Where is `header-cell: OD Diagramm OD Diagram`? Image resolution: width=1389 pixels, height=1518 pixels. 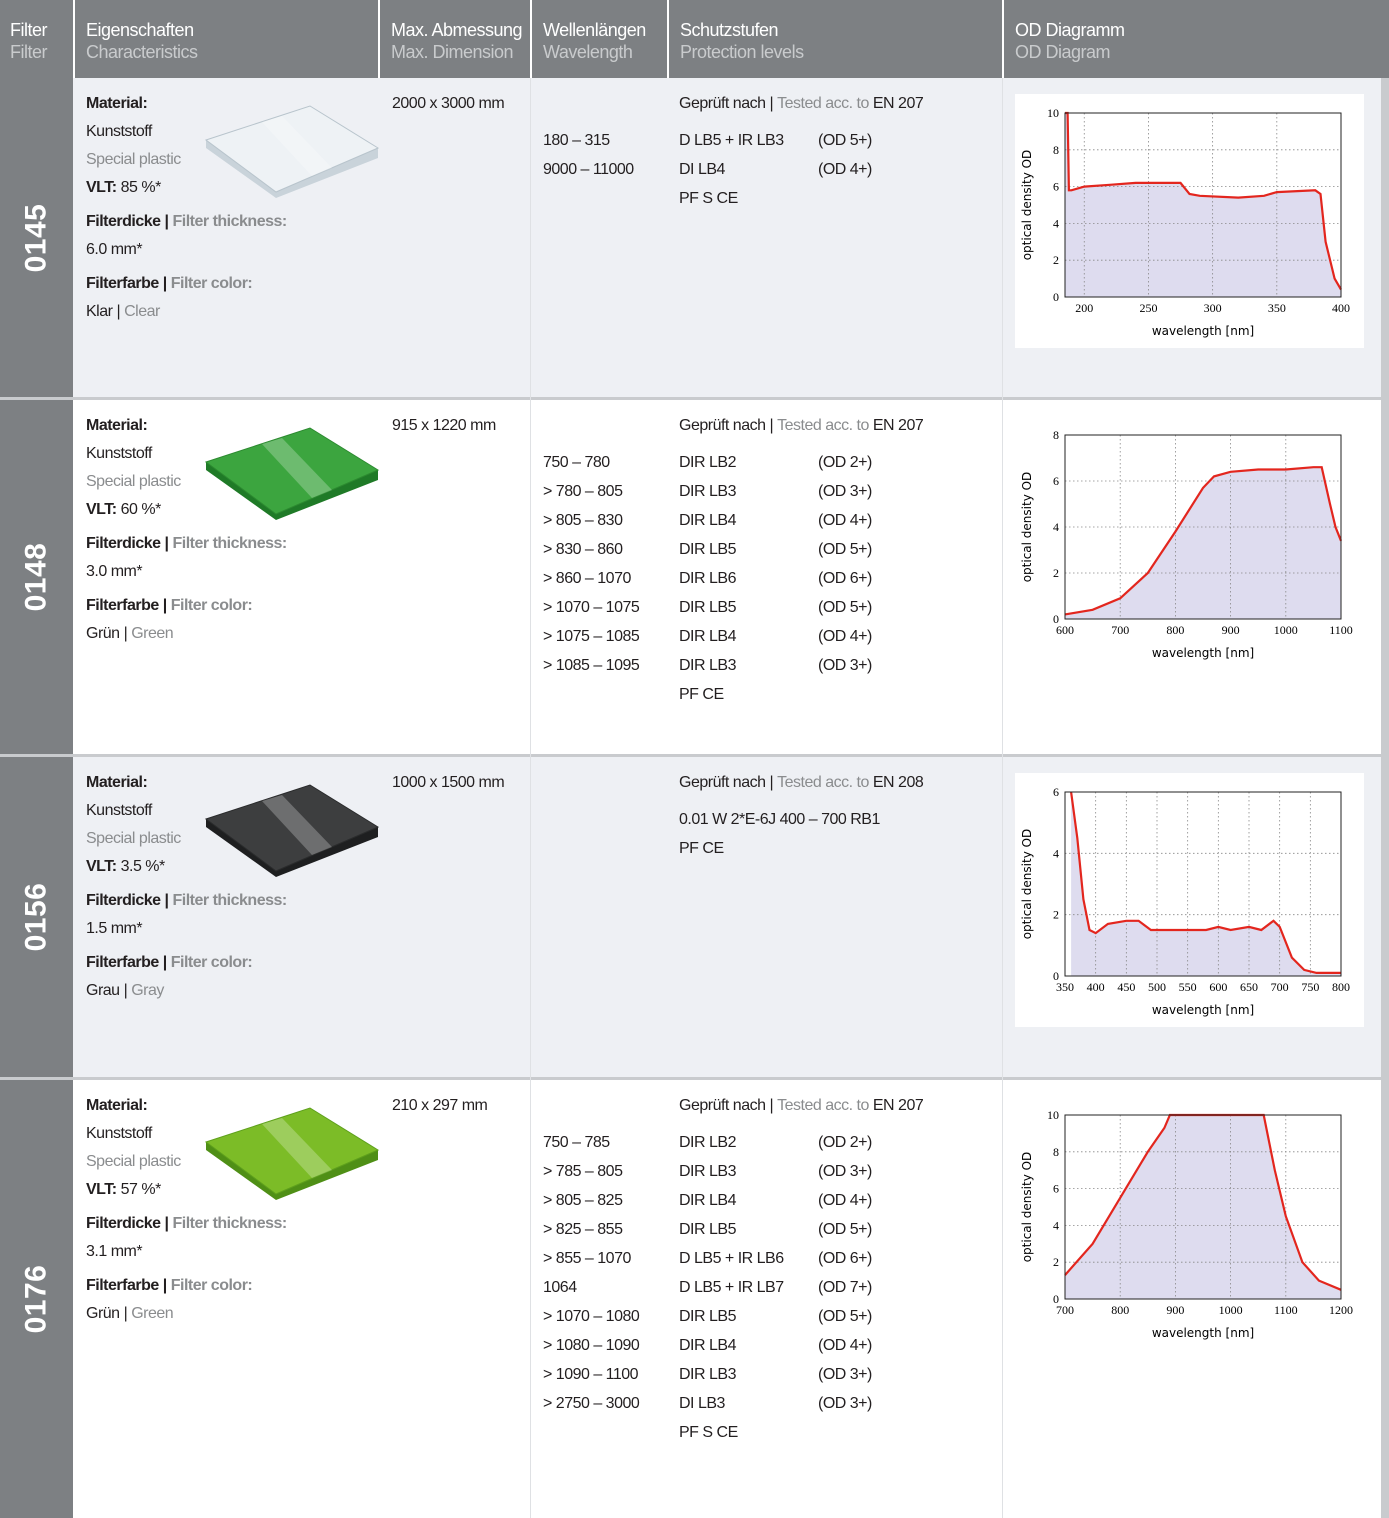 header-cell: OD Diagramm OD Diagram is located at coordinates (1191, 39).